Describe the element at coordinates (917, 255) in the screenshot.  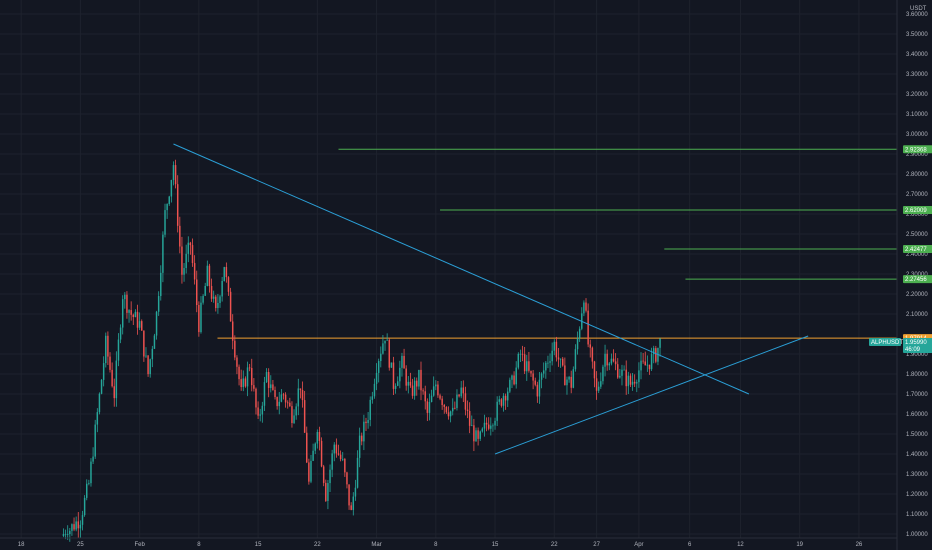
I see `y-tick-label: 2.40000` at that location.